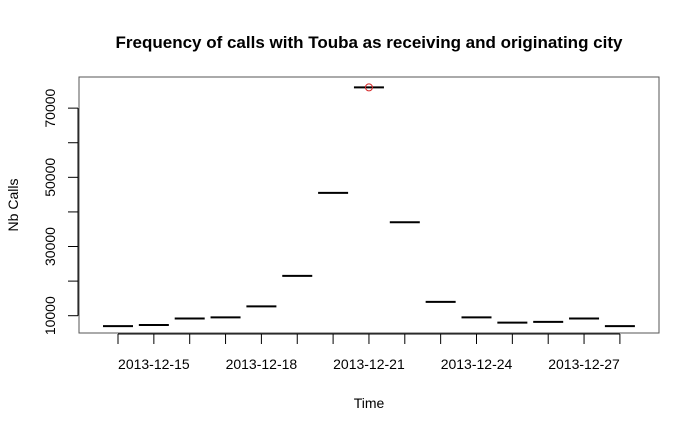 The height and width of the screenshot is (437, 700). Describe the element at coordinates (154, 364) in the screenshot. I see `x-tick-label: 2013-12-15` at that location.